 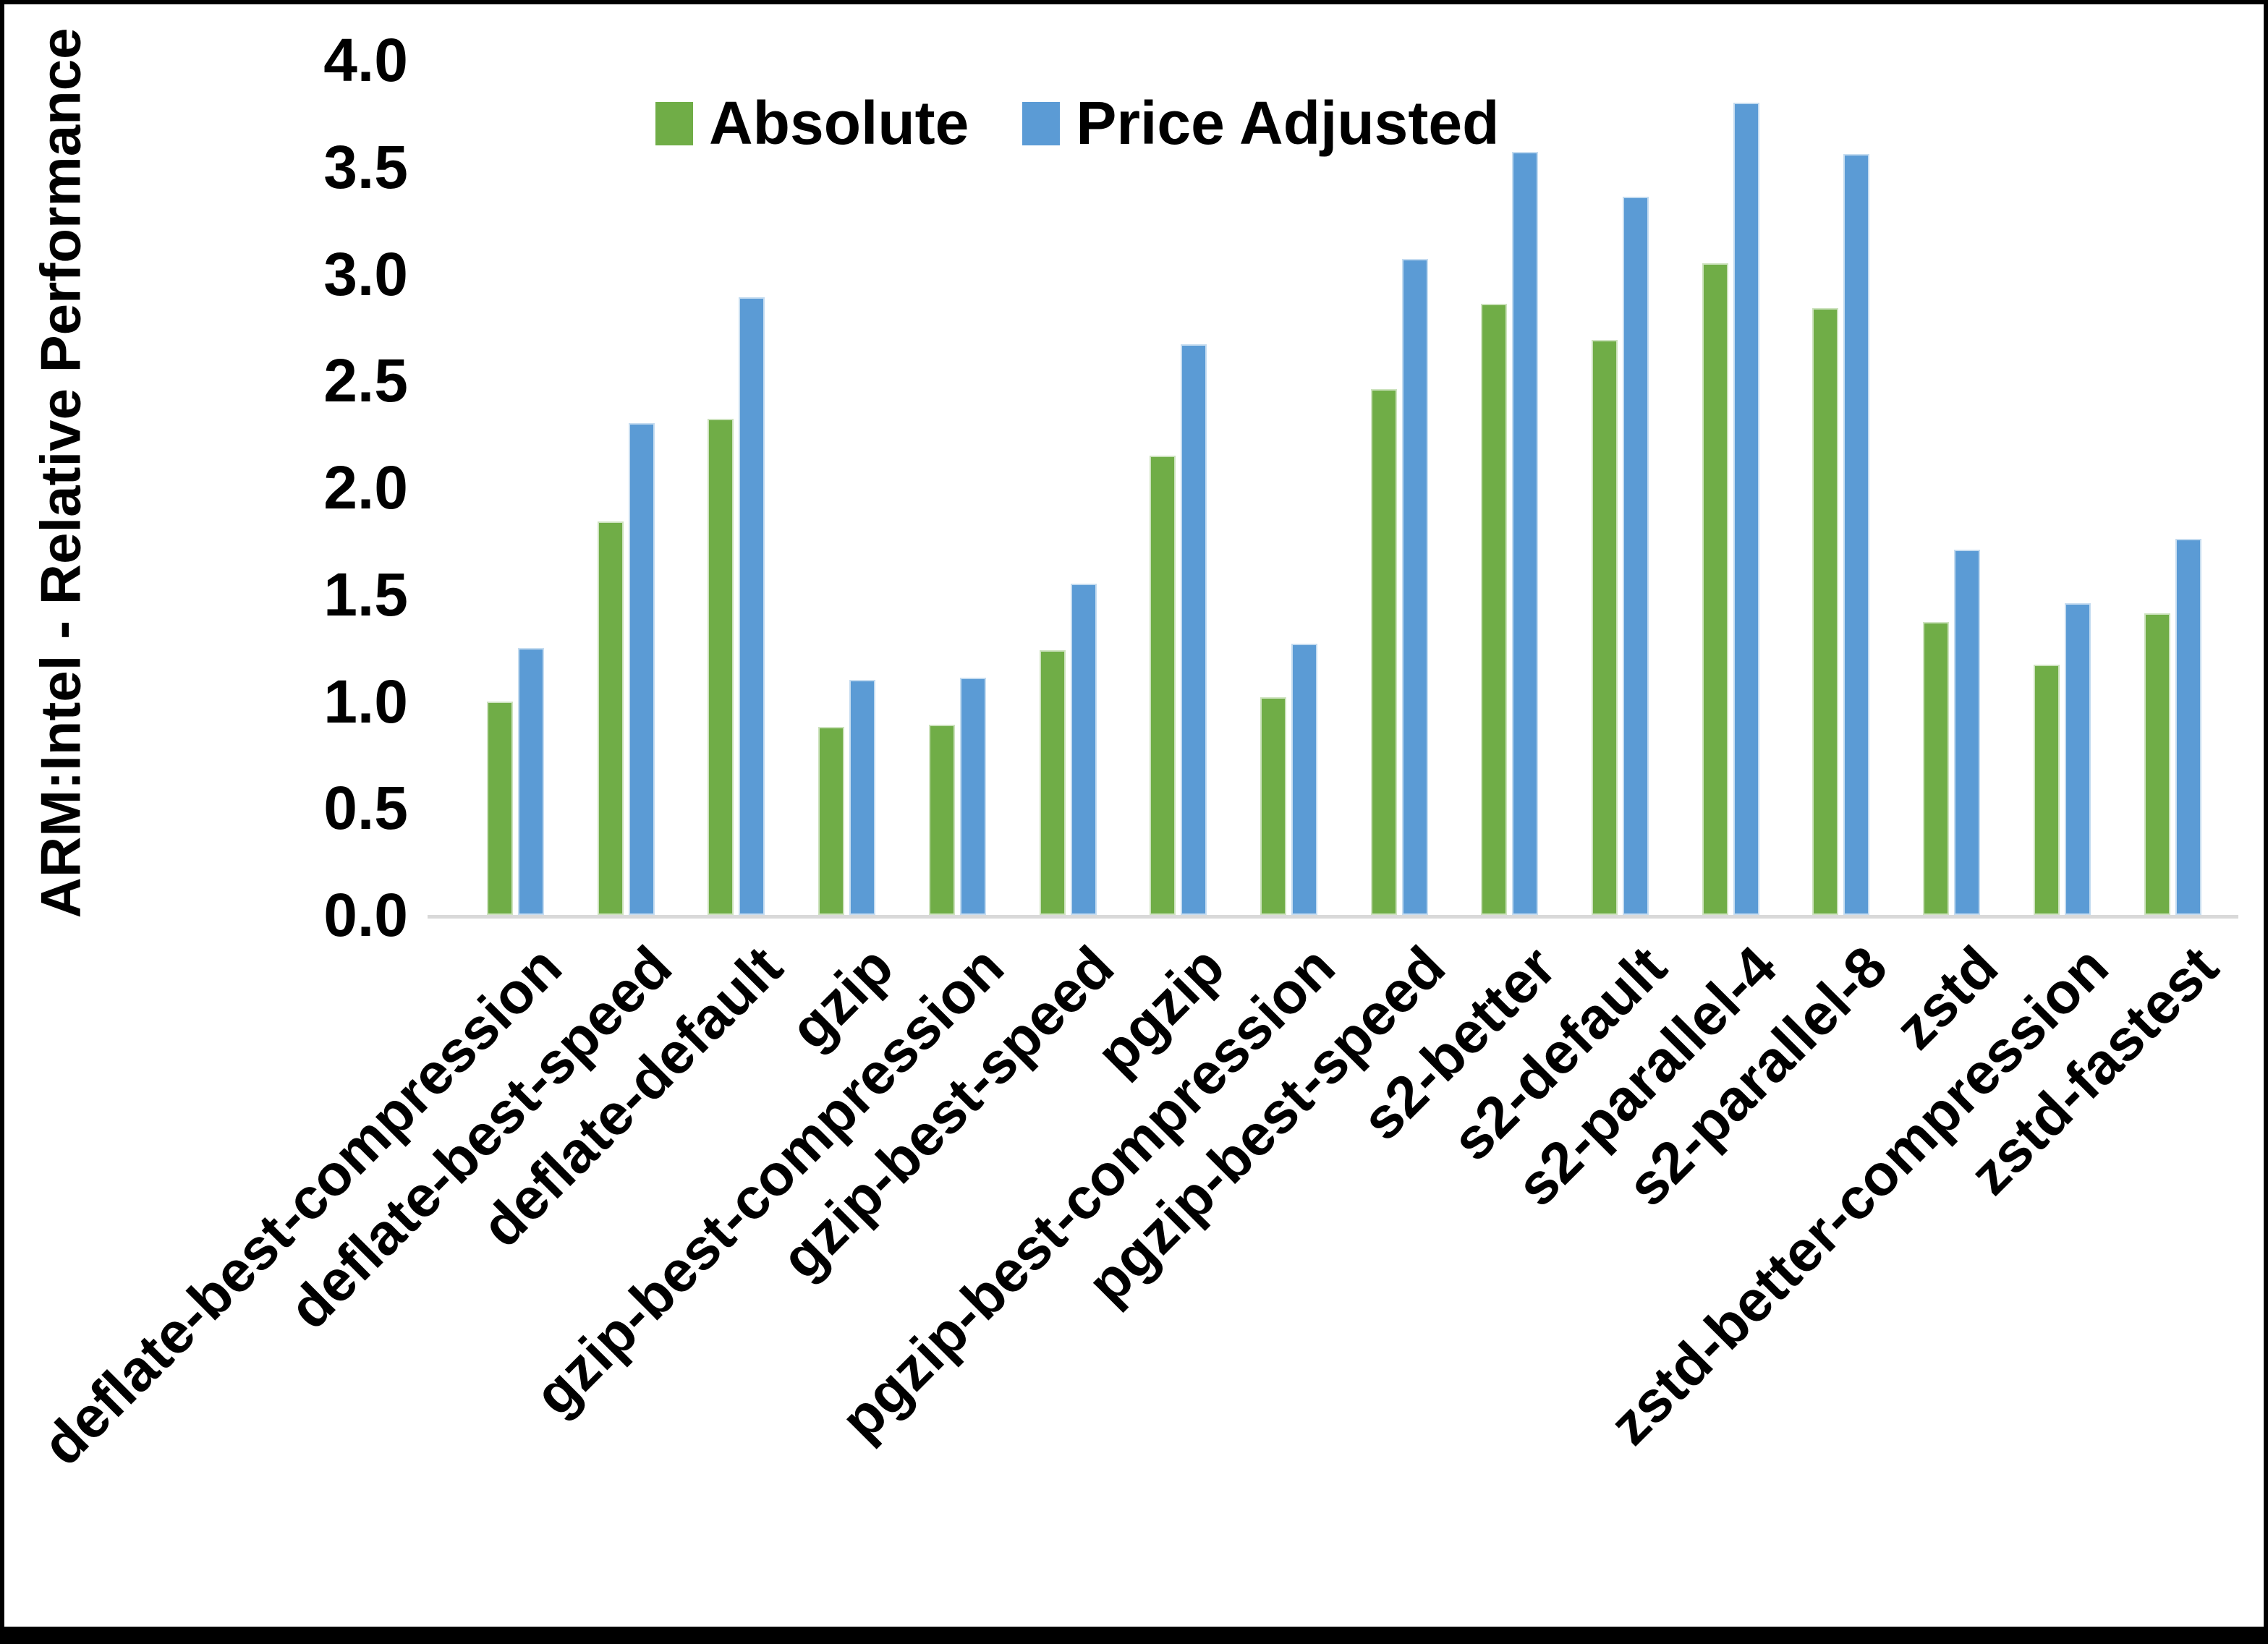 I want to click on bar-price-adjusted-s2-default, so click(x=1636, y=556).